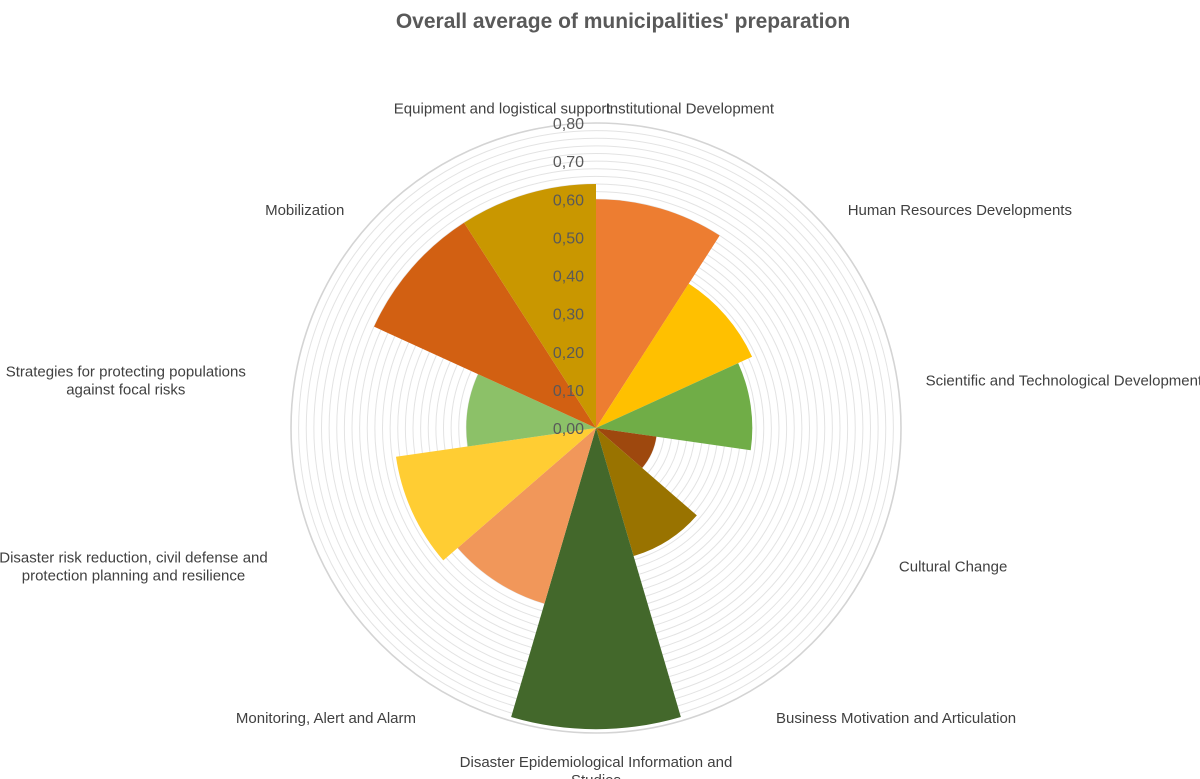 The height and width of the screenshot is (779, 1200). What do you see at coordinates (568, 353) in the screenshot?
I see `tick-label: 0,20` at bounding box center [568, 353].